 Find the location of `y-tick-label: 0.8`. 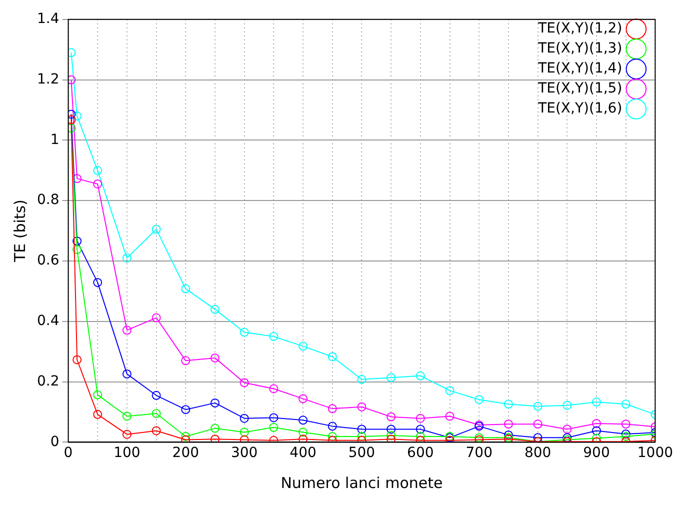

y-tick-label: 0.8 is located at coordinates (48, 200).